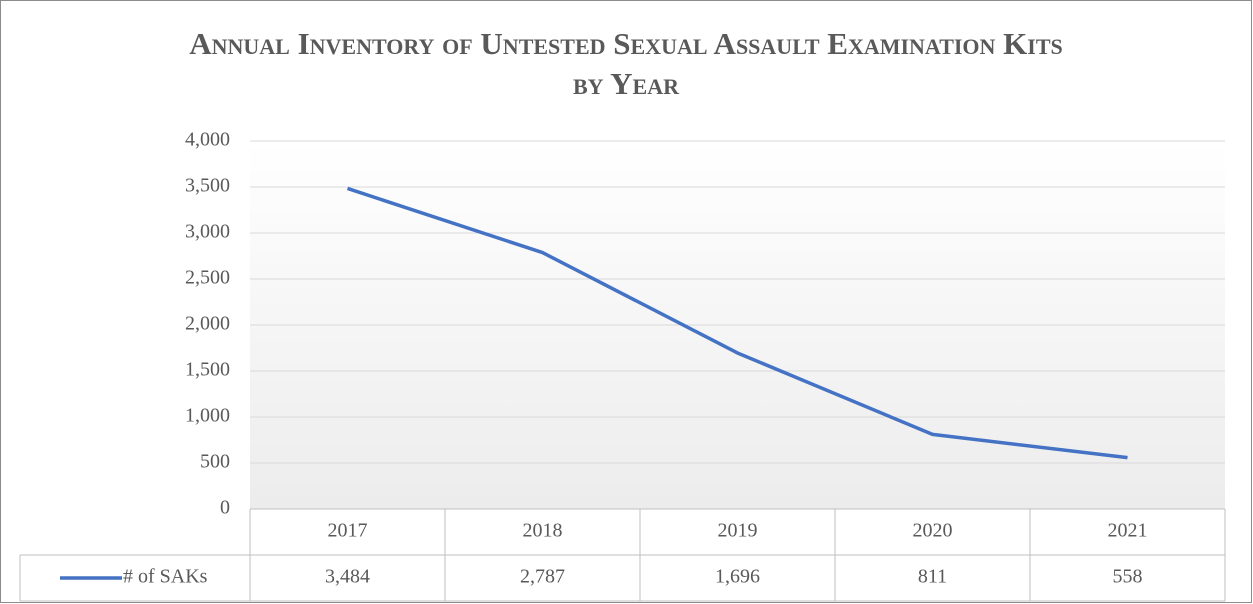 The width and height of the screenshot is (1253, 604). Describe the element at coordinates (933, 531) in the screenshot. I see `x-tick-label: 2020` at that location.